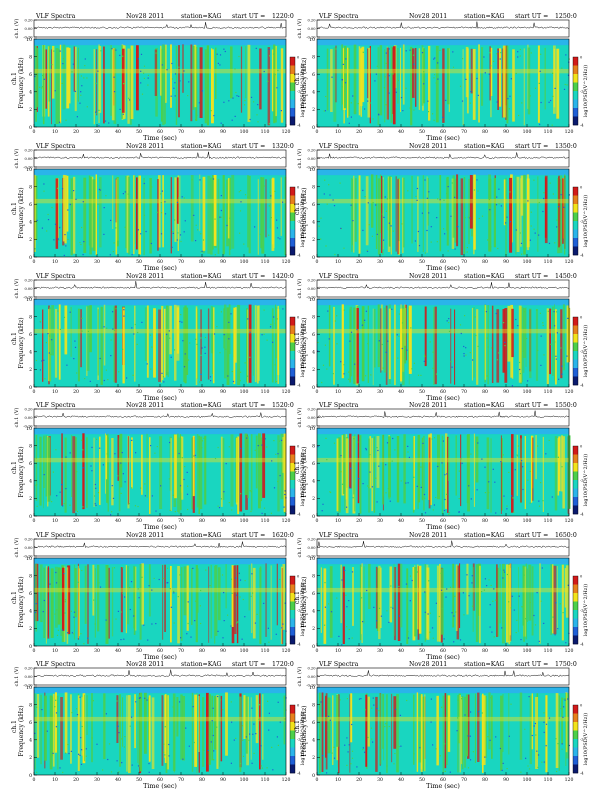  I want to click on y-axis-label: Frequency (kHz), so click(21, 82).